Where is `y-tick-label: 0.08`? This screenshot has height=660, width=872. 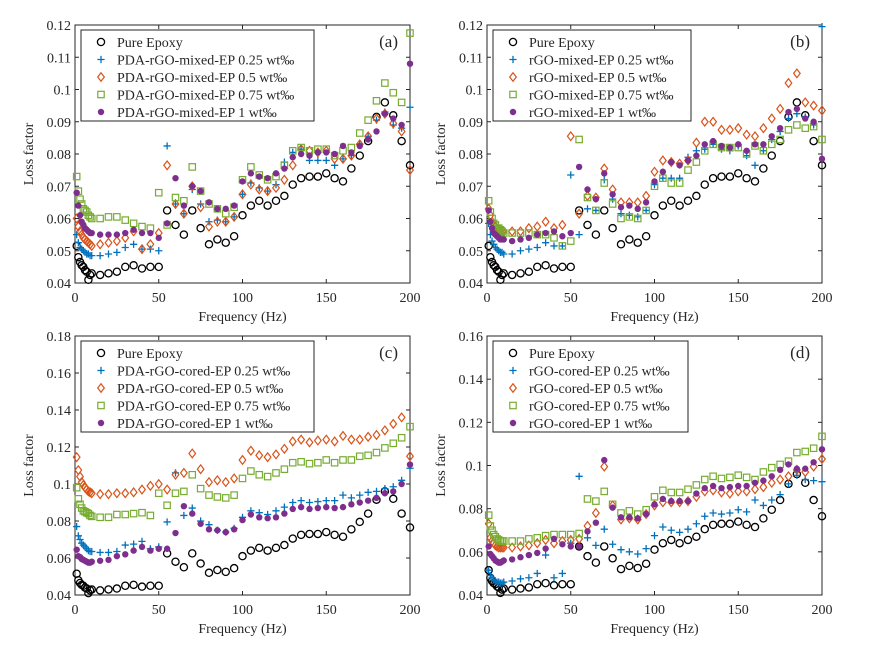
y-tick-label: 0.08 is located at coordinates (471, 510).